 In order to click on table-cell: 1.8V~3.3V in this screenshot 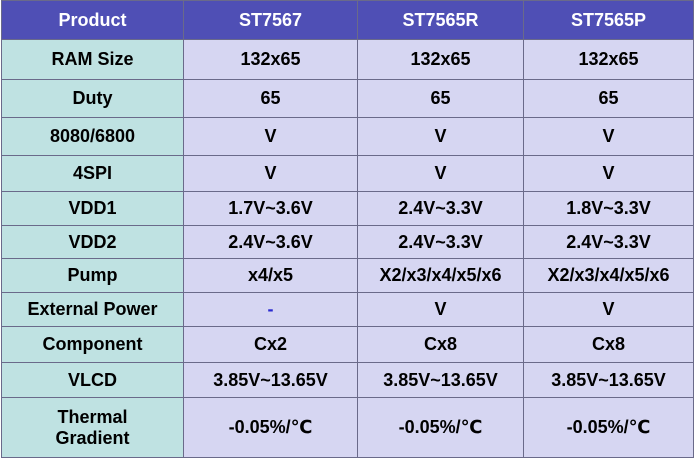, I will do `click(608, 208)`.